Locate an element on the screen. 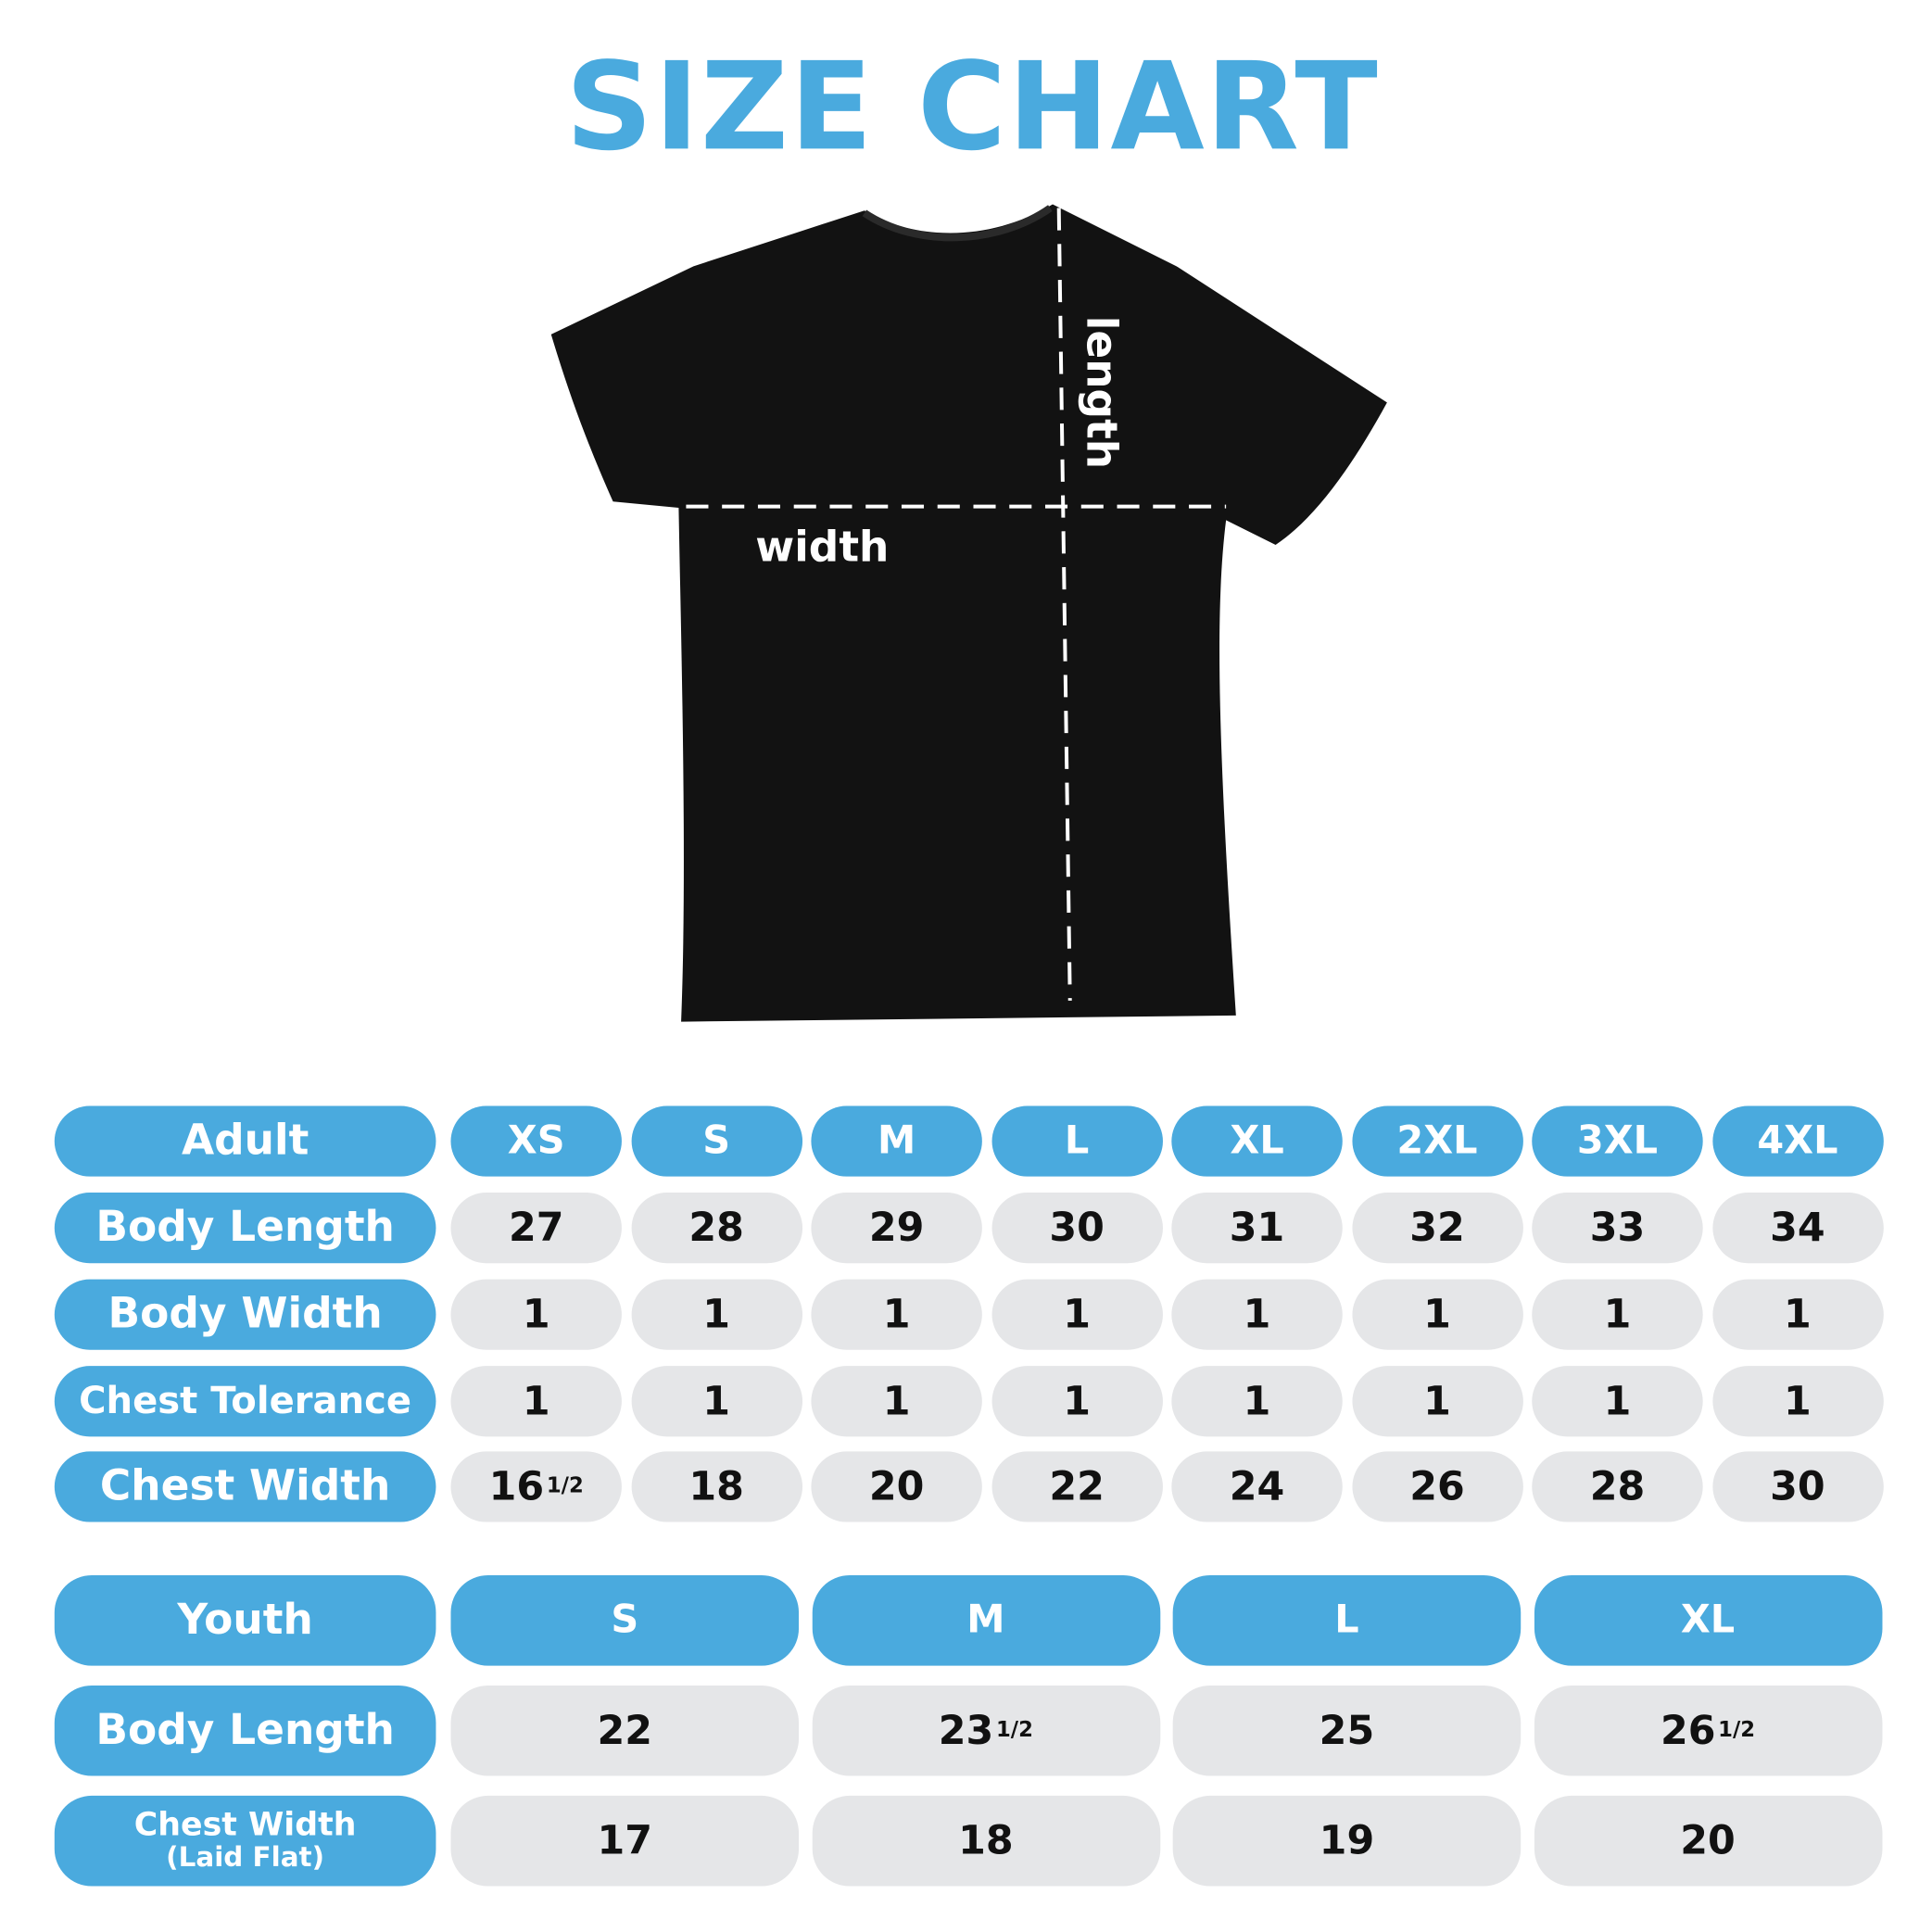 This screenshot has height=1932, width=1932. cell-value: 32 is located at coordinates (1437, 1227).